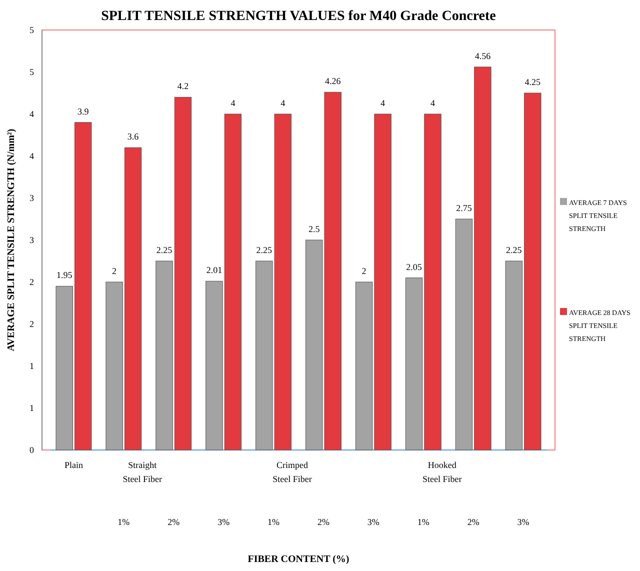 Image resolution: width=640 pixels, height=571 pixels. I want to click on data-label: 4.25, so click(533, 82).